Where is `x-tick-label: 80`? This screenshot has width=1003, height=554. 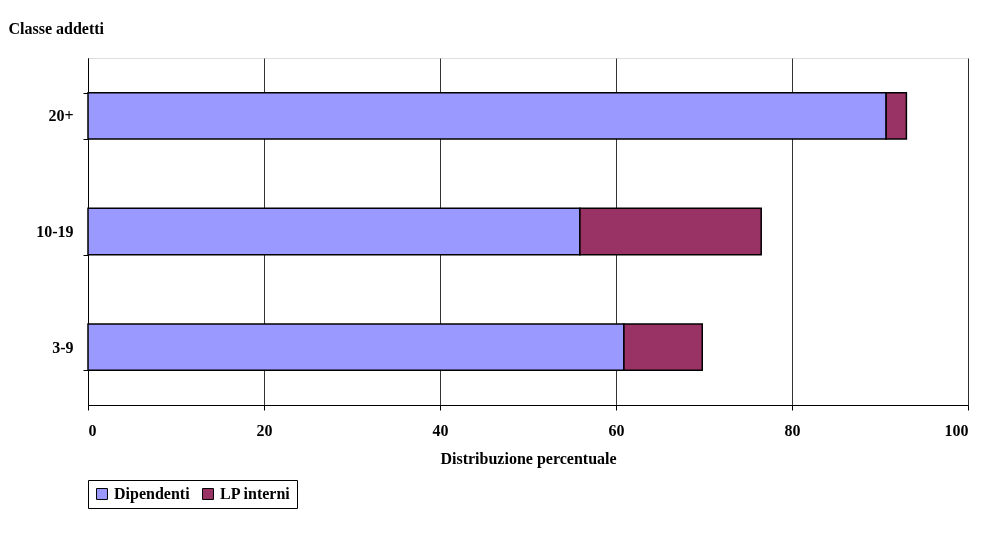
x-tick-label: 80 is located at coordinates (792, 430).